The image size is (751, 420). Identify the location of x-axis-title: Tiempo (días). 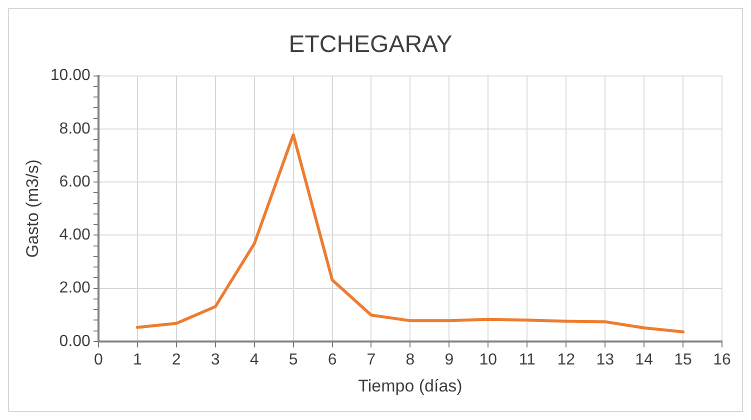
(410, 386).